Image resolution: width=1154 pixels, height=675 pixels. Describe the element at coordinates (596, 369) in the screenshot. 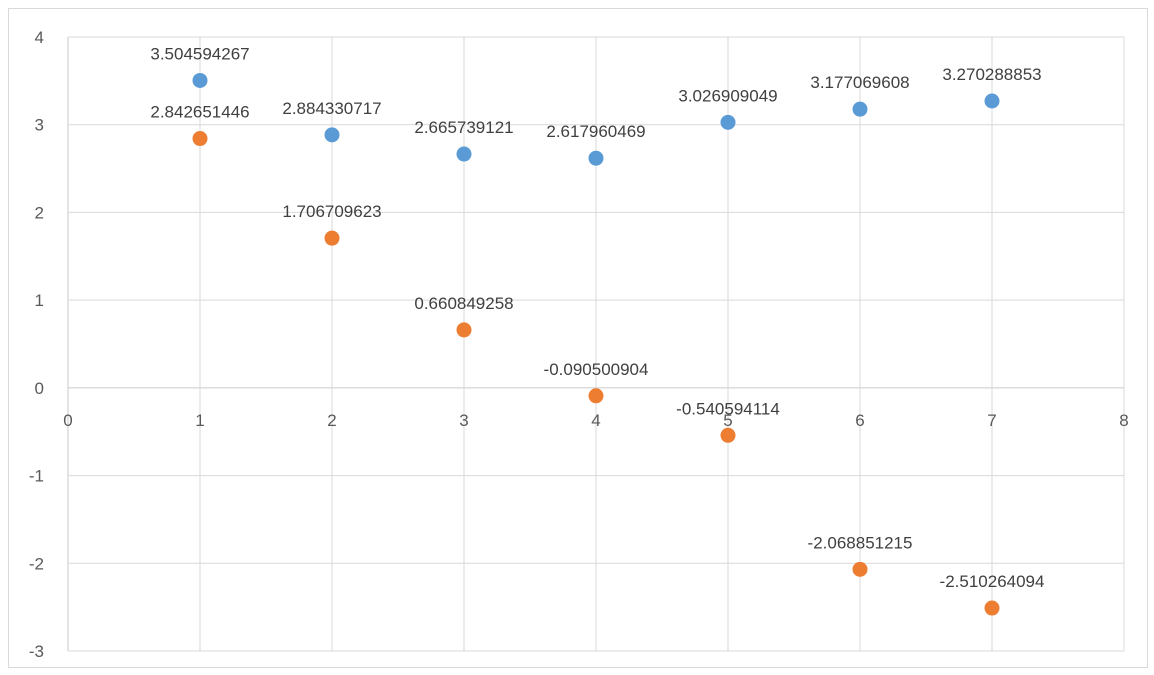

I see `data-label: -0.090500904` at that location.